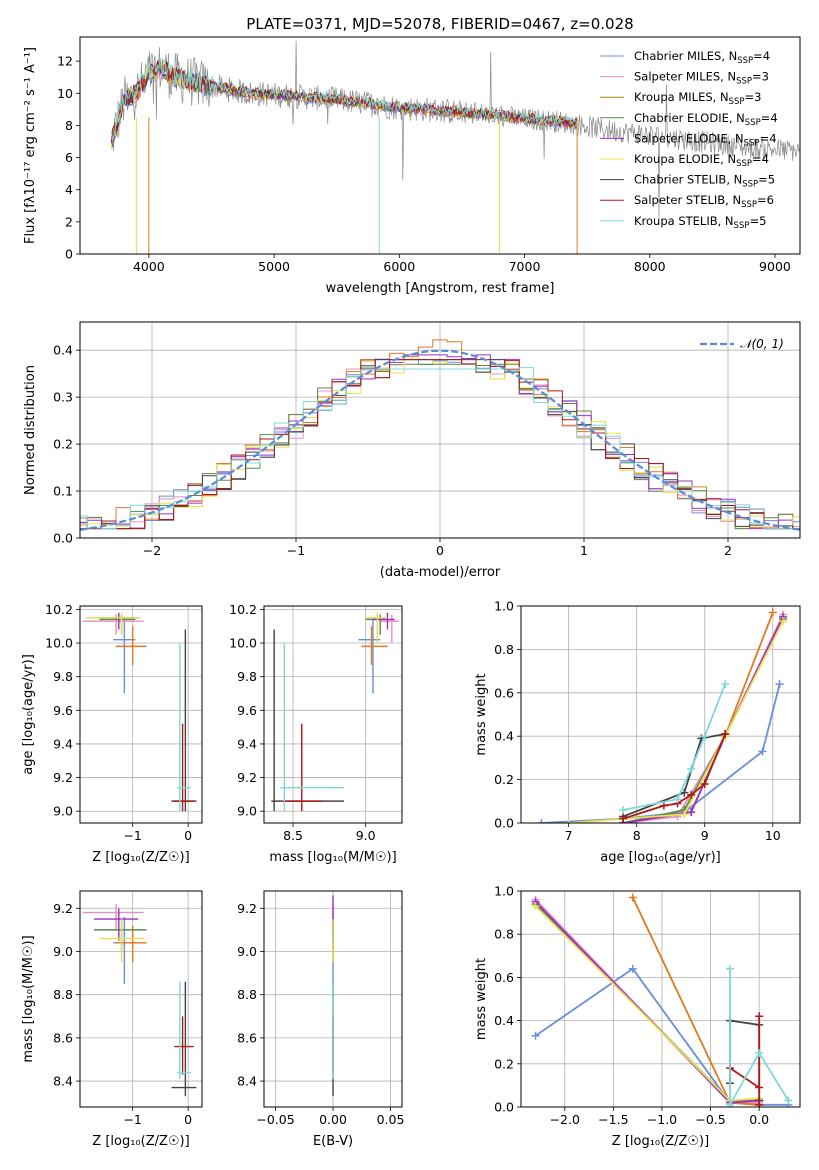  Describe the element at coordinates (662, 1119) in the screenshot. I see `mass_weight_vs_Z-xtick-label: −1.0` at that location.